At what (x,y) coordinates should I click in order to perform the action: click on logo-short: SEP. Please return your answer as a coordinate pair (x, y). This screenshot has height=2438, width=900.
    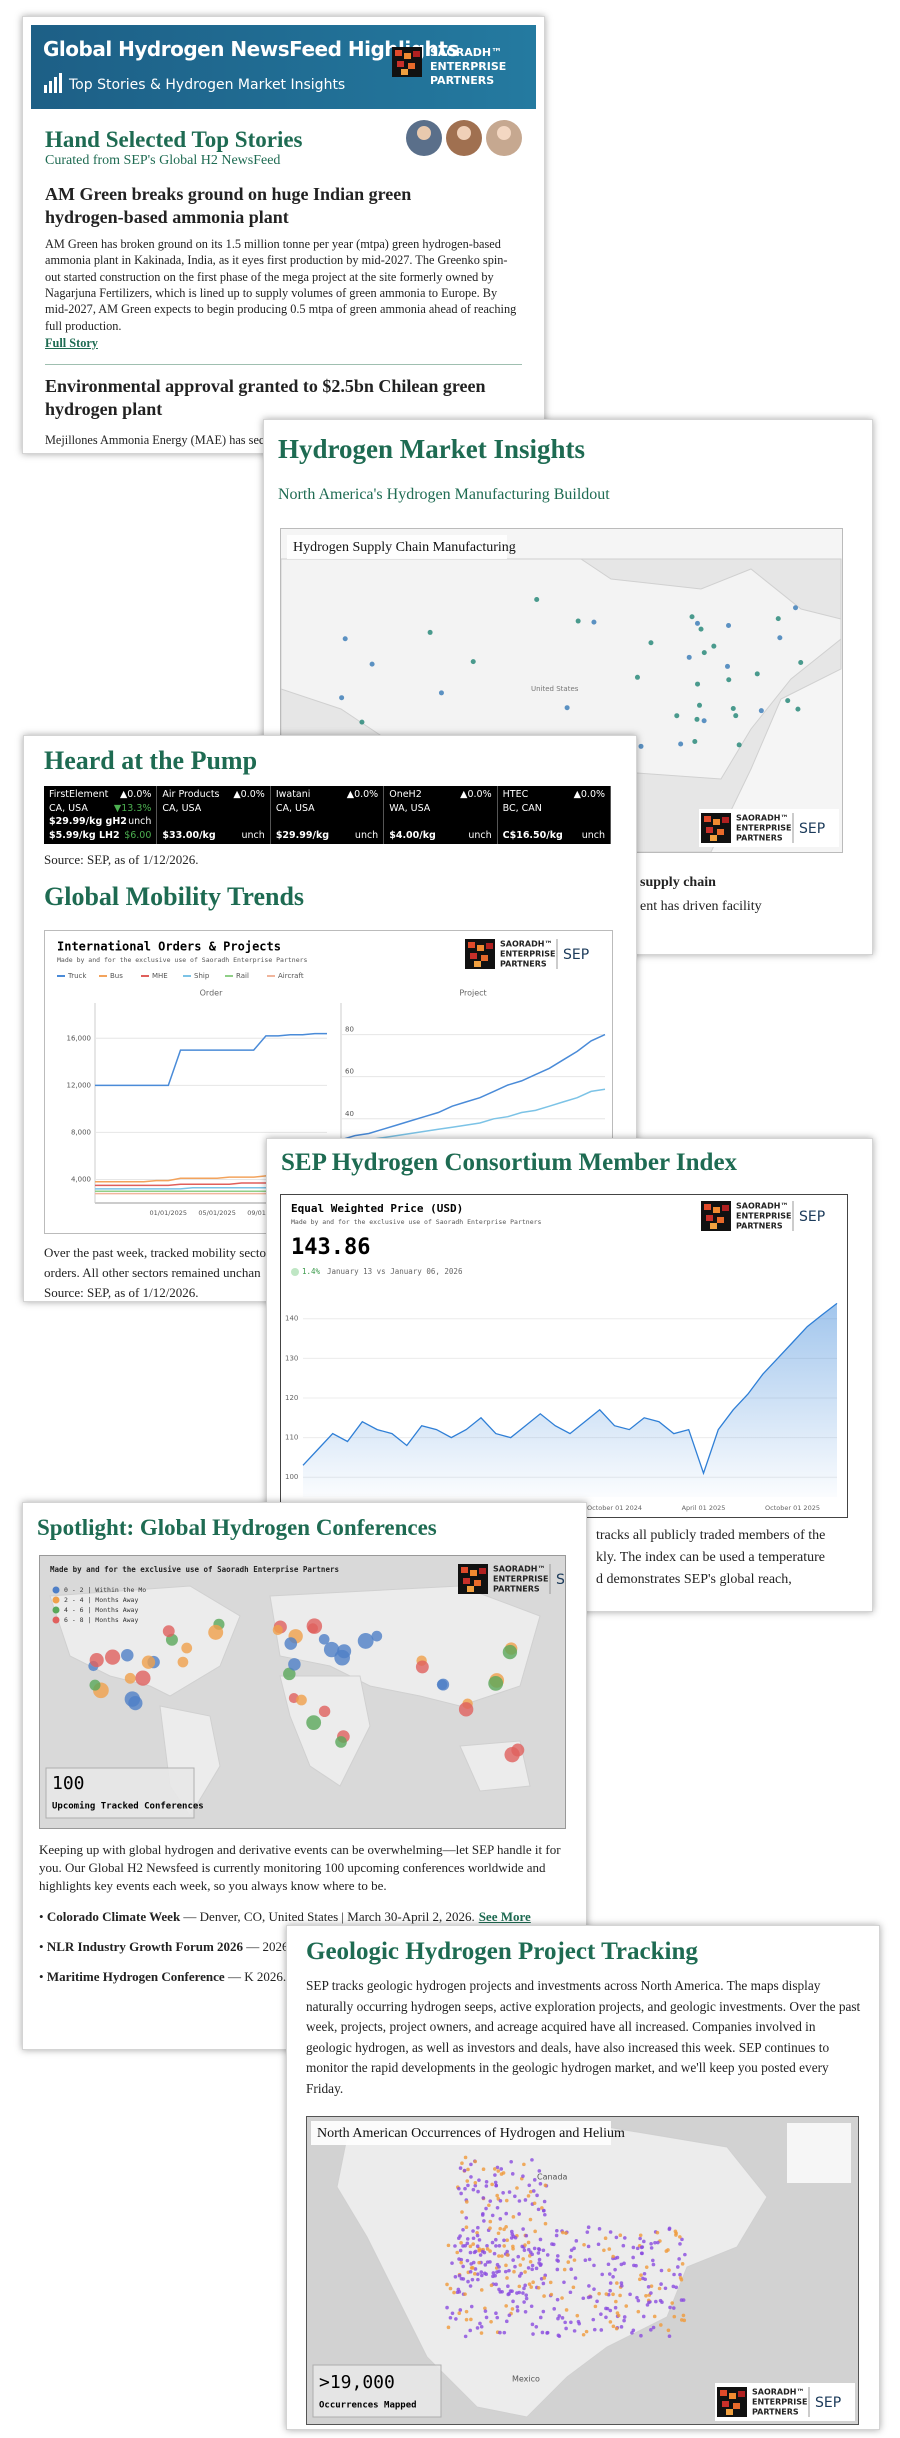
    Looking at the image, I should click on (812, 1217).